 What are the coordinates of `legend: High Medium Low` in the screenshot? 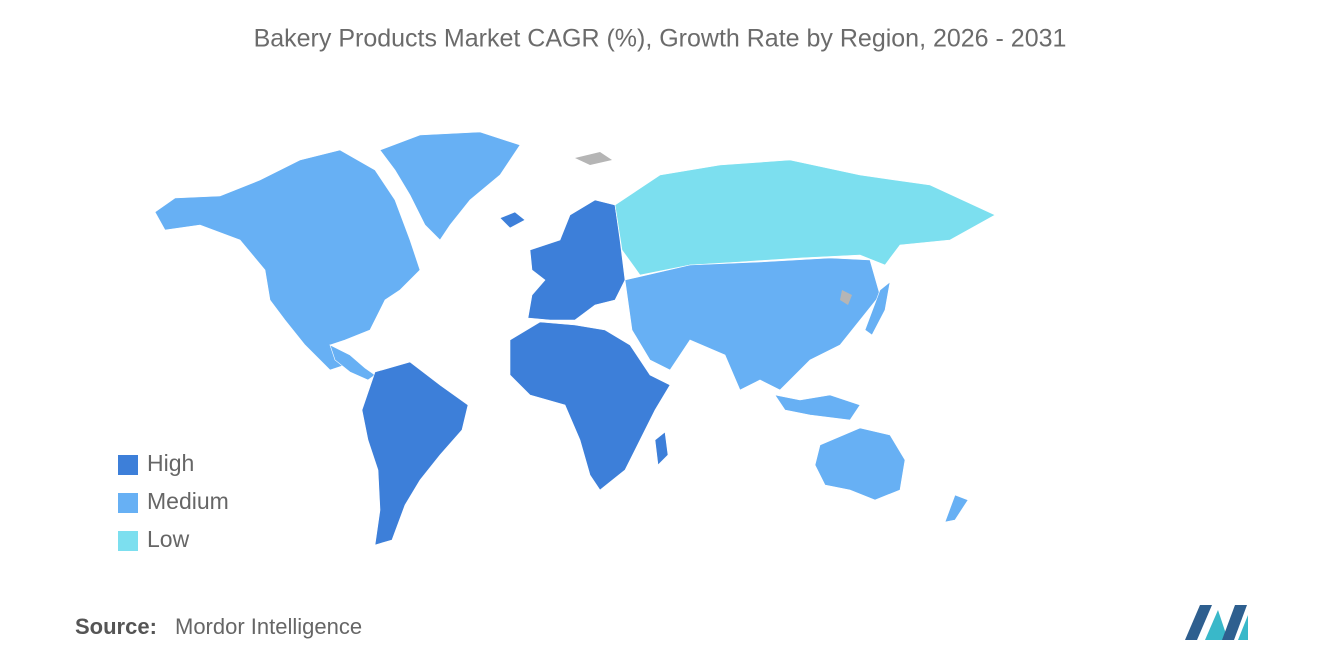 It's located at (173, 501).